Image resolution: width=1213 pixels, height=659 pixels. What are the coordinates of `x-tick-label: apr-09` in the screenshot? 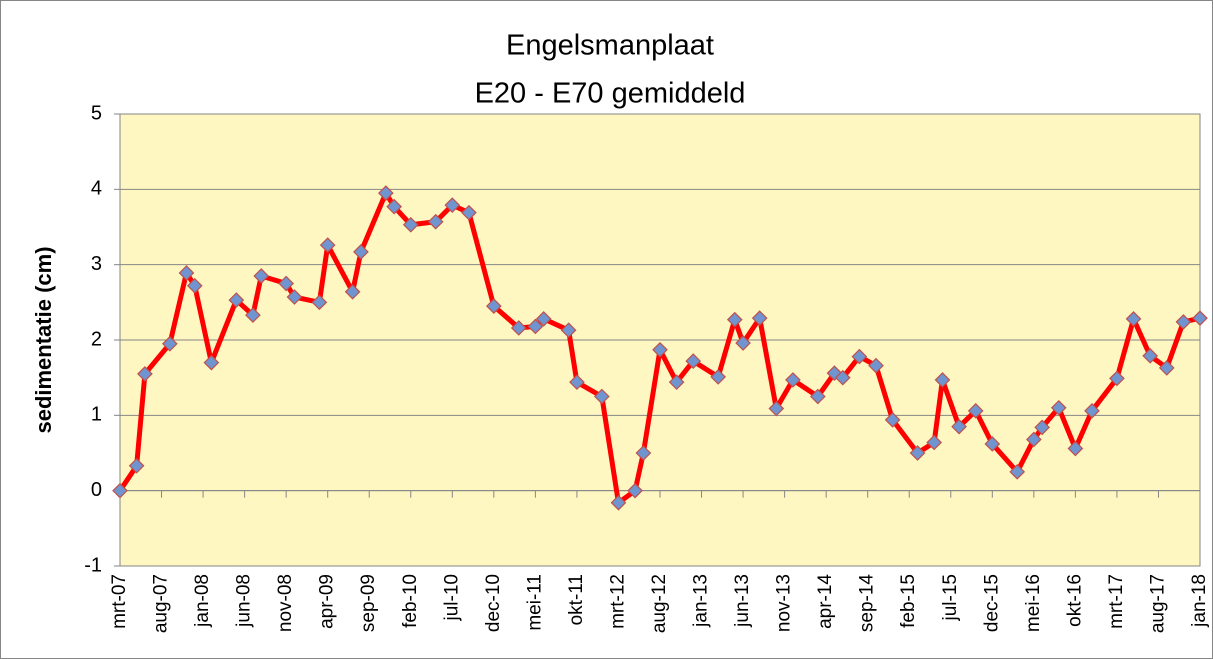 It's located at (327, 601).